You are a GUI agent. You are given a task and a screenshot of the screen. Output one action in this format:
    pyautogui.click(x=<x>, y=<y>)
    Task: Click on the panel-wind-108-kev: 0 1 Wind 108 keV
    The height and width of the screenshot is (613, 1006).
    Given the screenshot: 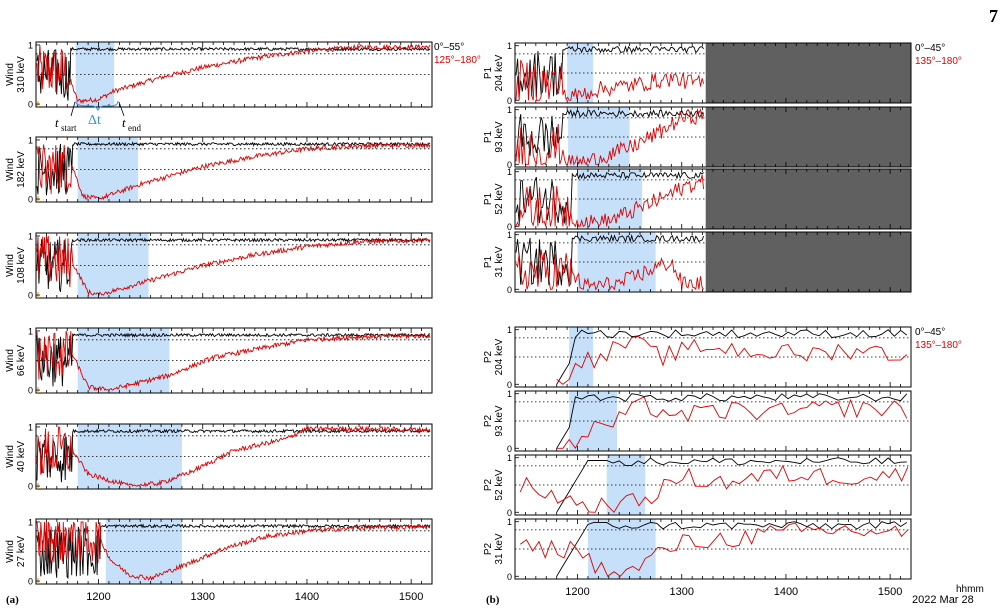 What is the action you would take?
    pyautogui.click(x=219, y=266)
    